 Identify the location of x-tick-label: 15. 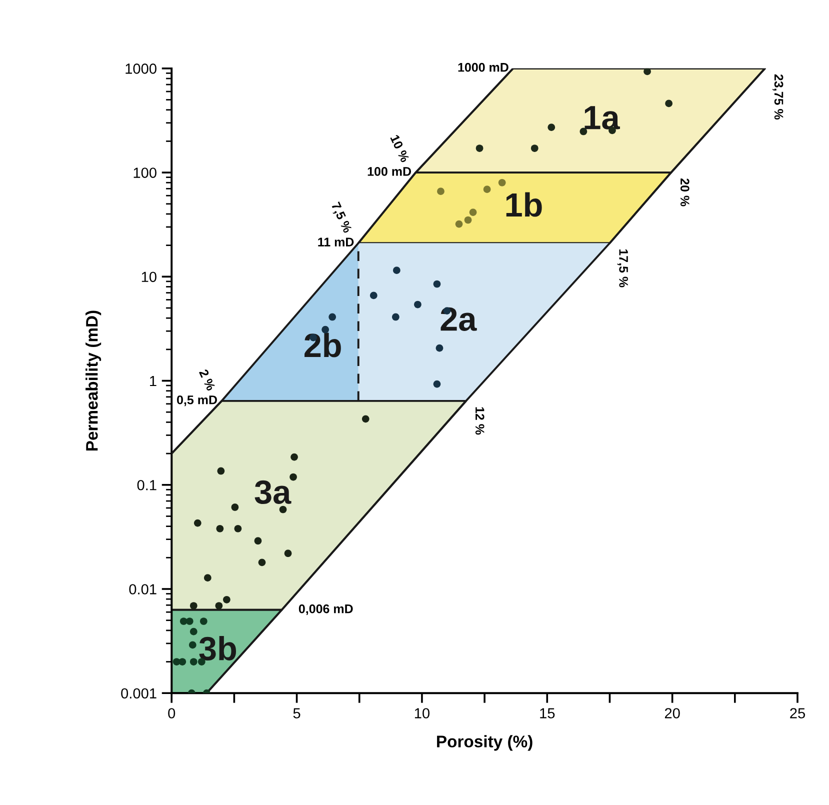
(547, 713).